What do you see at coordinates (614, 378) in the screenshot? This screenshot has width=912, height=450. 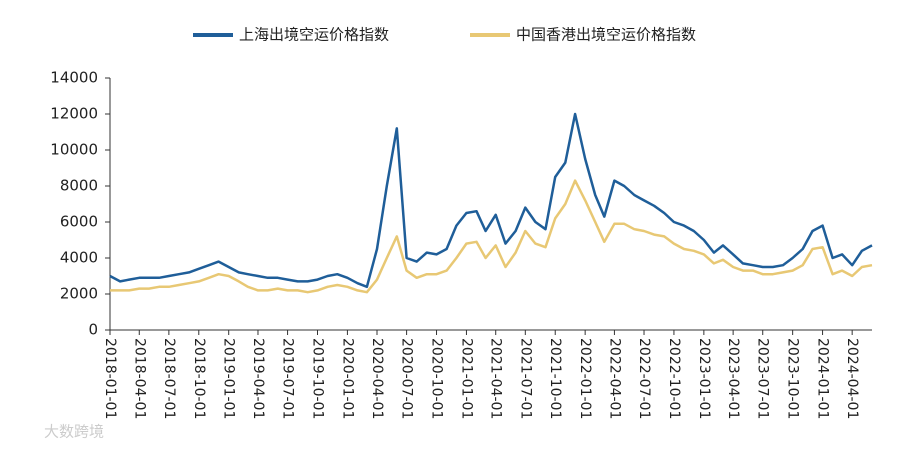 I see `x-tick-label: 2022-04-01` at bounding box center [614, 378].